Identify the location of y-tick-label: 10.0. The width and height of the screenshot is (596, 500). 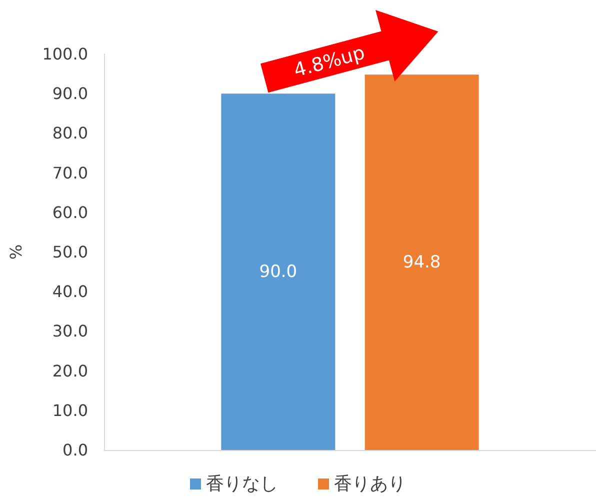
(70, 410).